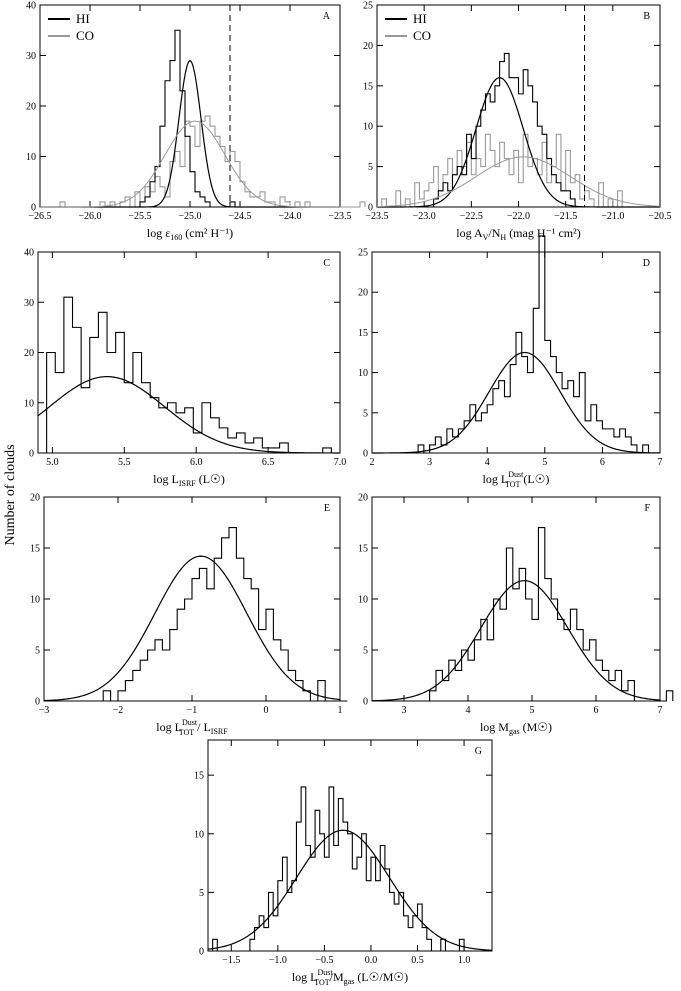 This screenshot has height=991, width=681. What do you see at coordinates (139, 216) in the screenshot?
I see `x-tick-label: −25.5` at bounding box center [139, 216].